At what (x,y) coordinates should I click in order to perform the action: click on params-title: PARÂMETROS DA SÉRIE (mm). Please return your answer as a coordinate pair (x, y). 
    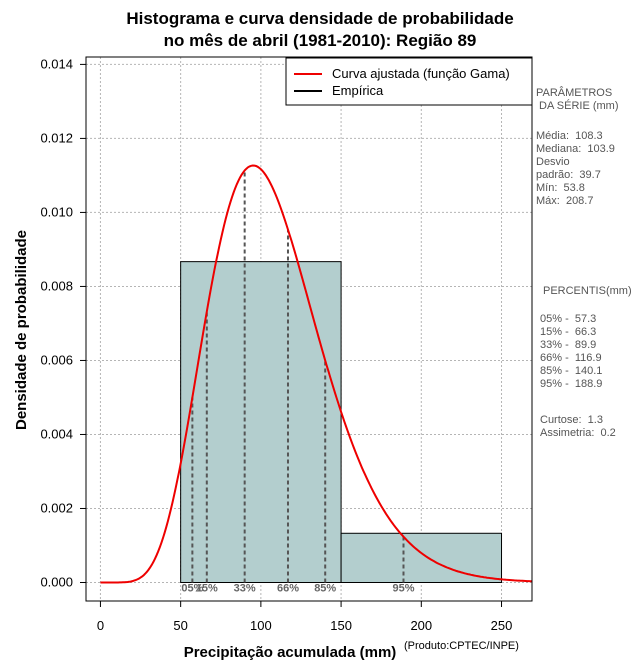
    Looking at the image, I should click on (577, 99).